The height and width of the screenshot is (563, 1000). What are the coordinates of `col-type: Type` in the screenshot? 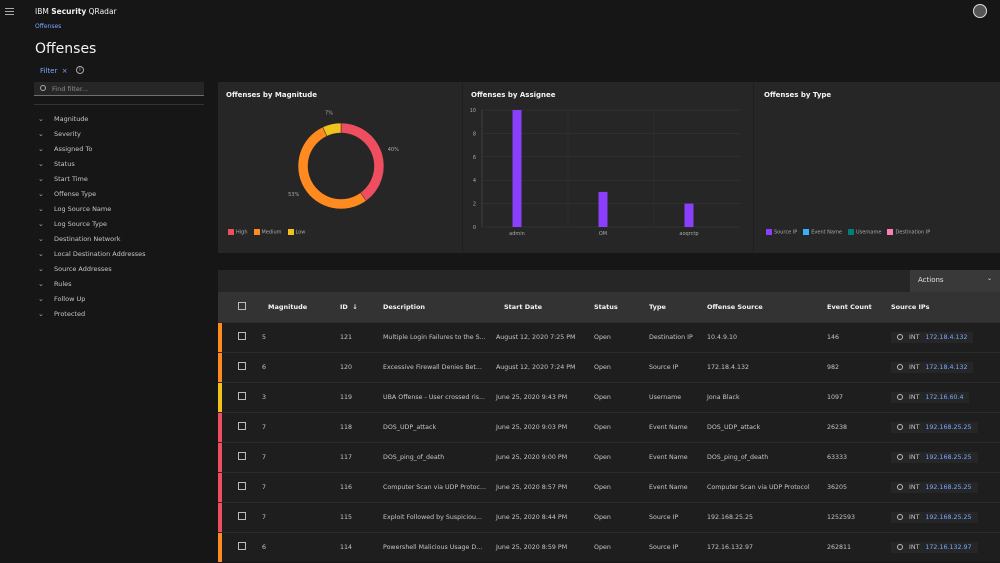 It's located at (678, 307).